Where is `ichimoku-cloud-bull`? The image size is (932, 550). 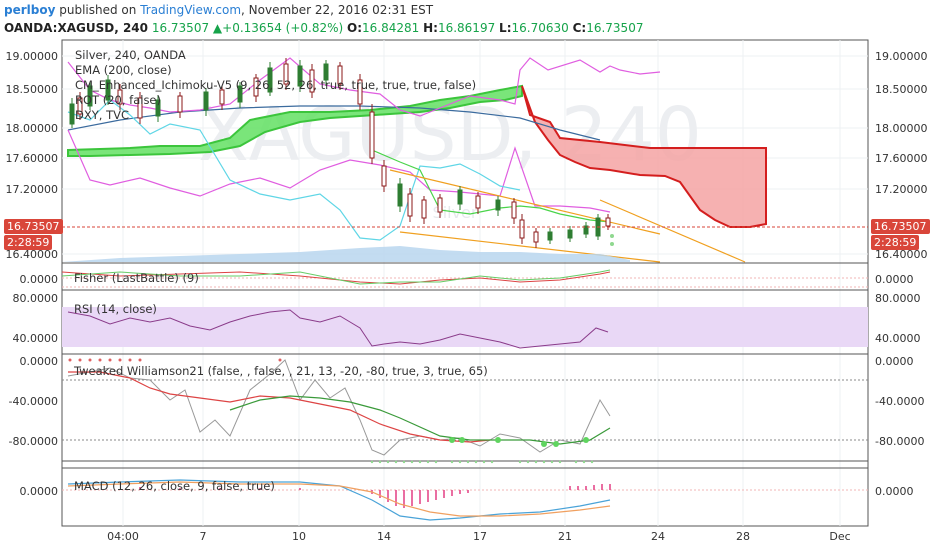
ichimoku-cloud-bull is located at coordinates (295, 120).